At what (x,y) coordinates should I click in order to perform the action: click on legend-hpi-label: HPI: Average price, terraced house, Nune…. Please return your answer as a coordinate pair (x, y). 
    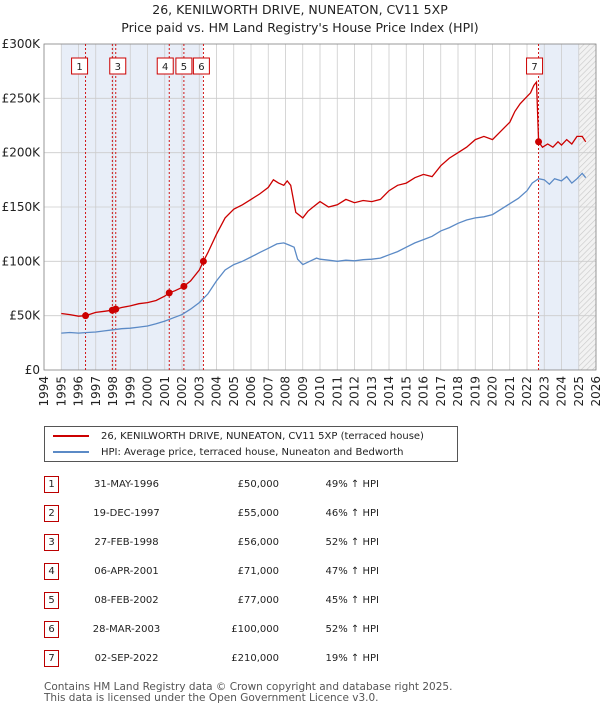
    Looking at the image, I should click on (252, 452).